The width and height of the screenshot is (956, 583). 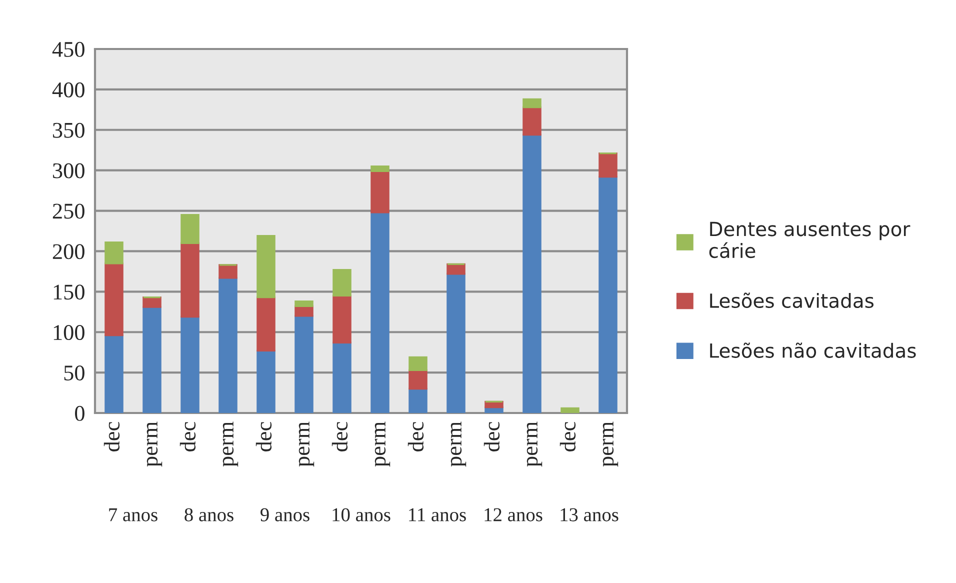 What do you see at coordinates (133, 515) in the screenshot?
I see `text: 7 anos` at bounding box center [133, 515].